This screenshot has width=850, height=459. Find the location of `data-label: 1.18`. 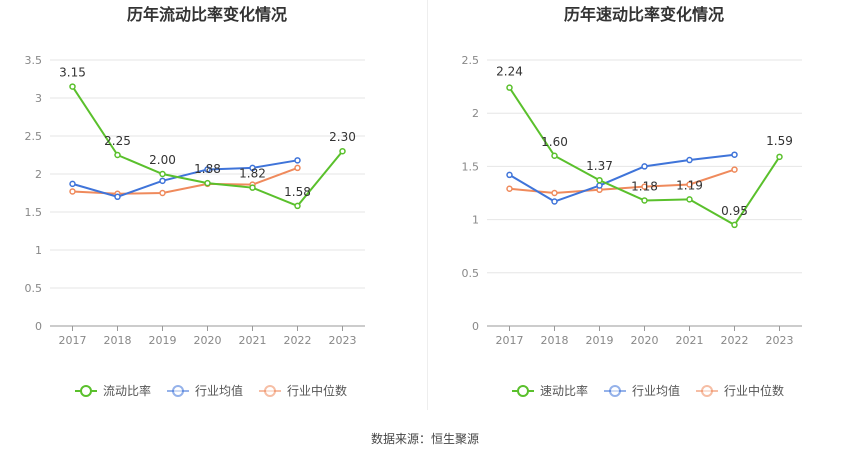

data-label: 1.18 is located at coordinates (644, 186).